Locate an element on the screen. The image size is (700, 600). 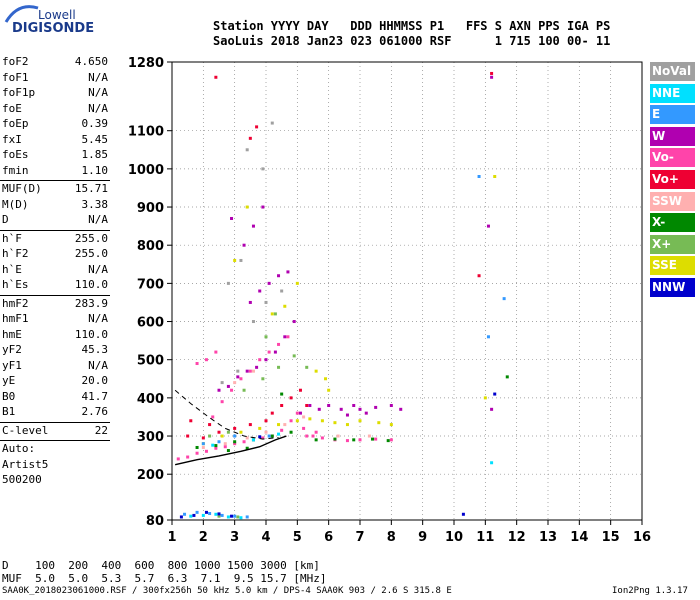
x-tick-label: 9 is located at coordinates (422, 537).